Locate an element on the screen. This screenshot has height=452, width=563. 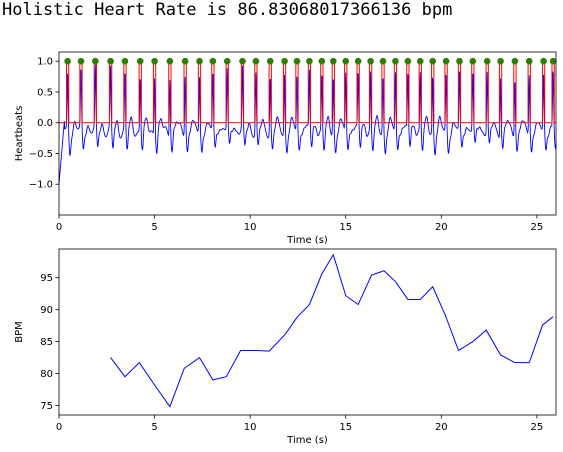
y-axis-label: Heartbeats is located at coordinates (19, 134).